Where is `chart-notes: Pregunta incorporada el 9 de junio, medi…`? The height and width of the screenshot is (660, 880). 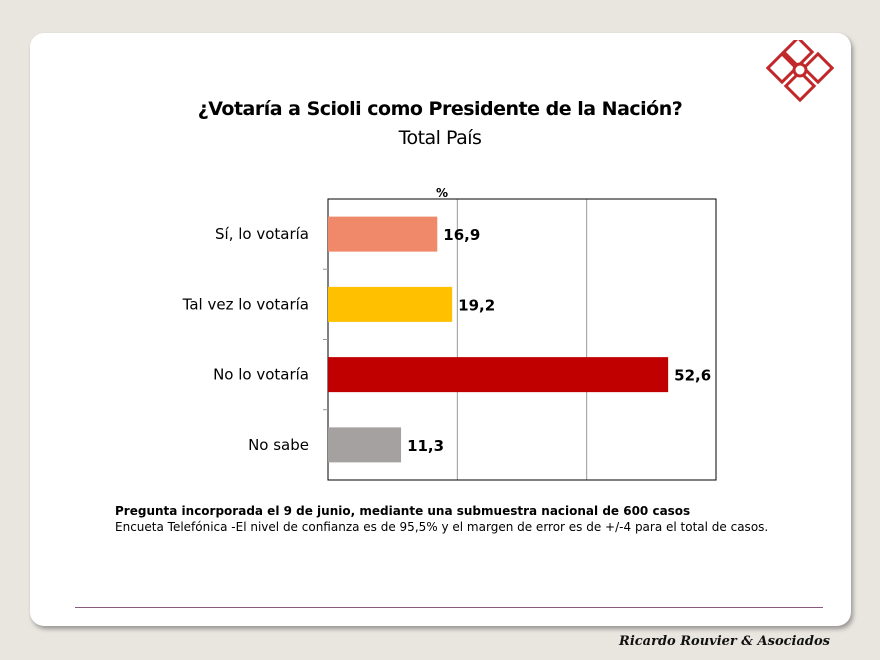 chart-notes: Pregunta incorporada el 9 de junio, medi… is located at coordinates (465, 519).